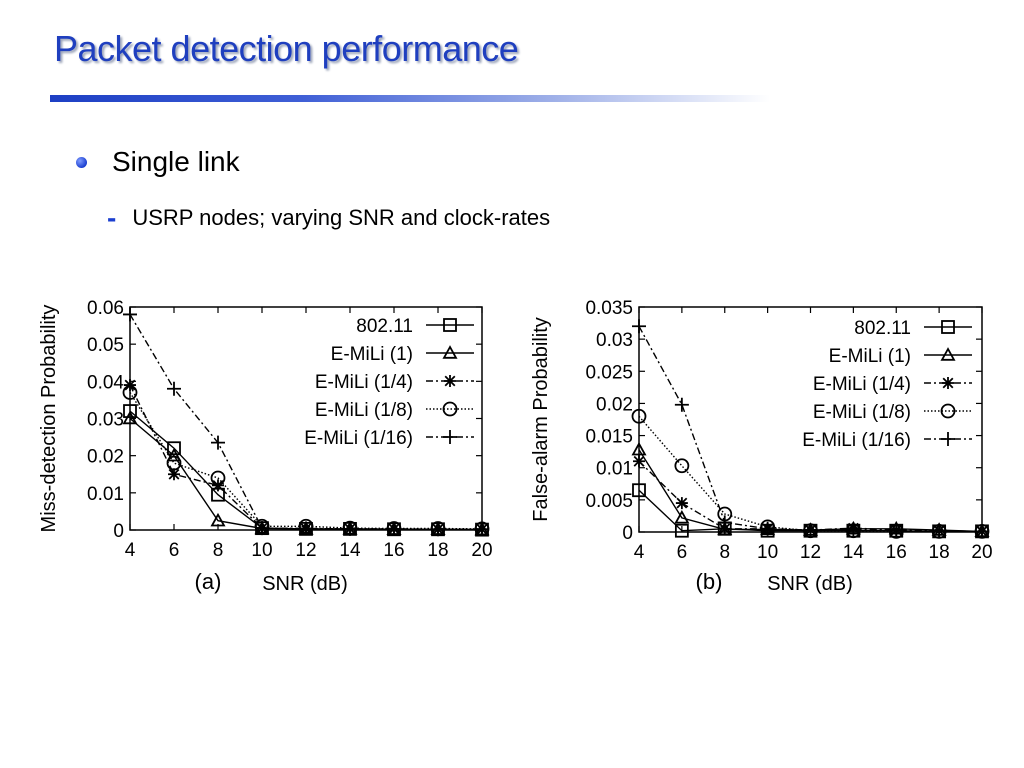  What do you see at coordinates (105, 382) in the screenshot?
I see `y-tick-label: 0.04` at bounding box center [105, 382].